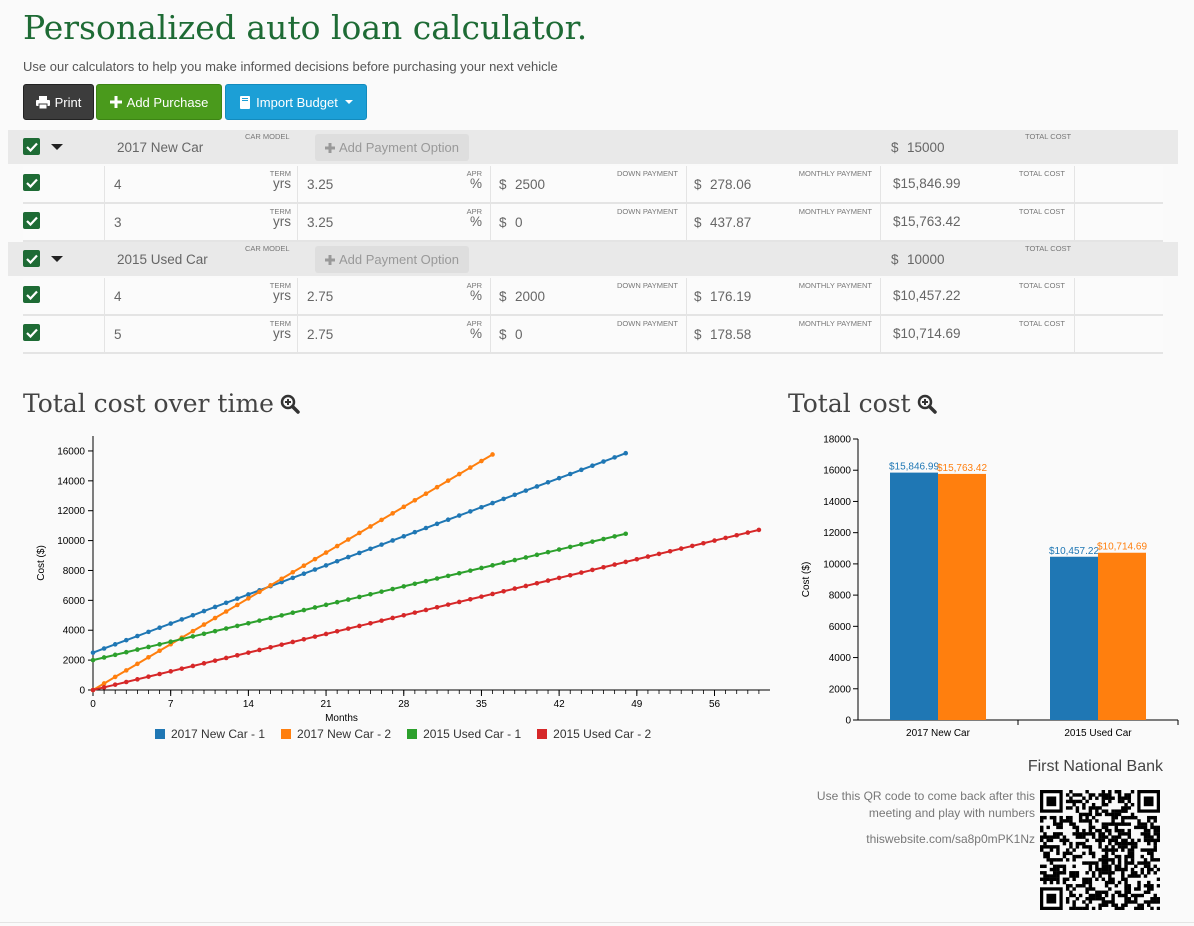 The height and width of the screenshot is (926, 1194). I want to click on legend-swatch, so click(160, 734).